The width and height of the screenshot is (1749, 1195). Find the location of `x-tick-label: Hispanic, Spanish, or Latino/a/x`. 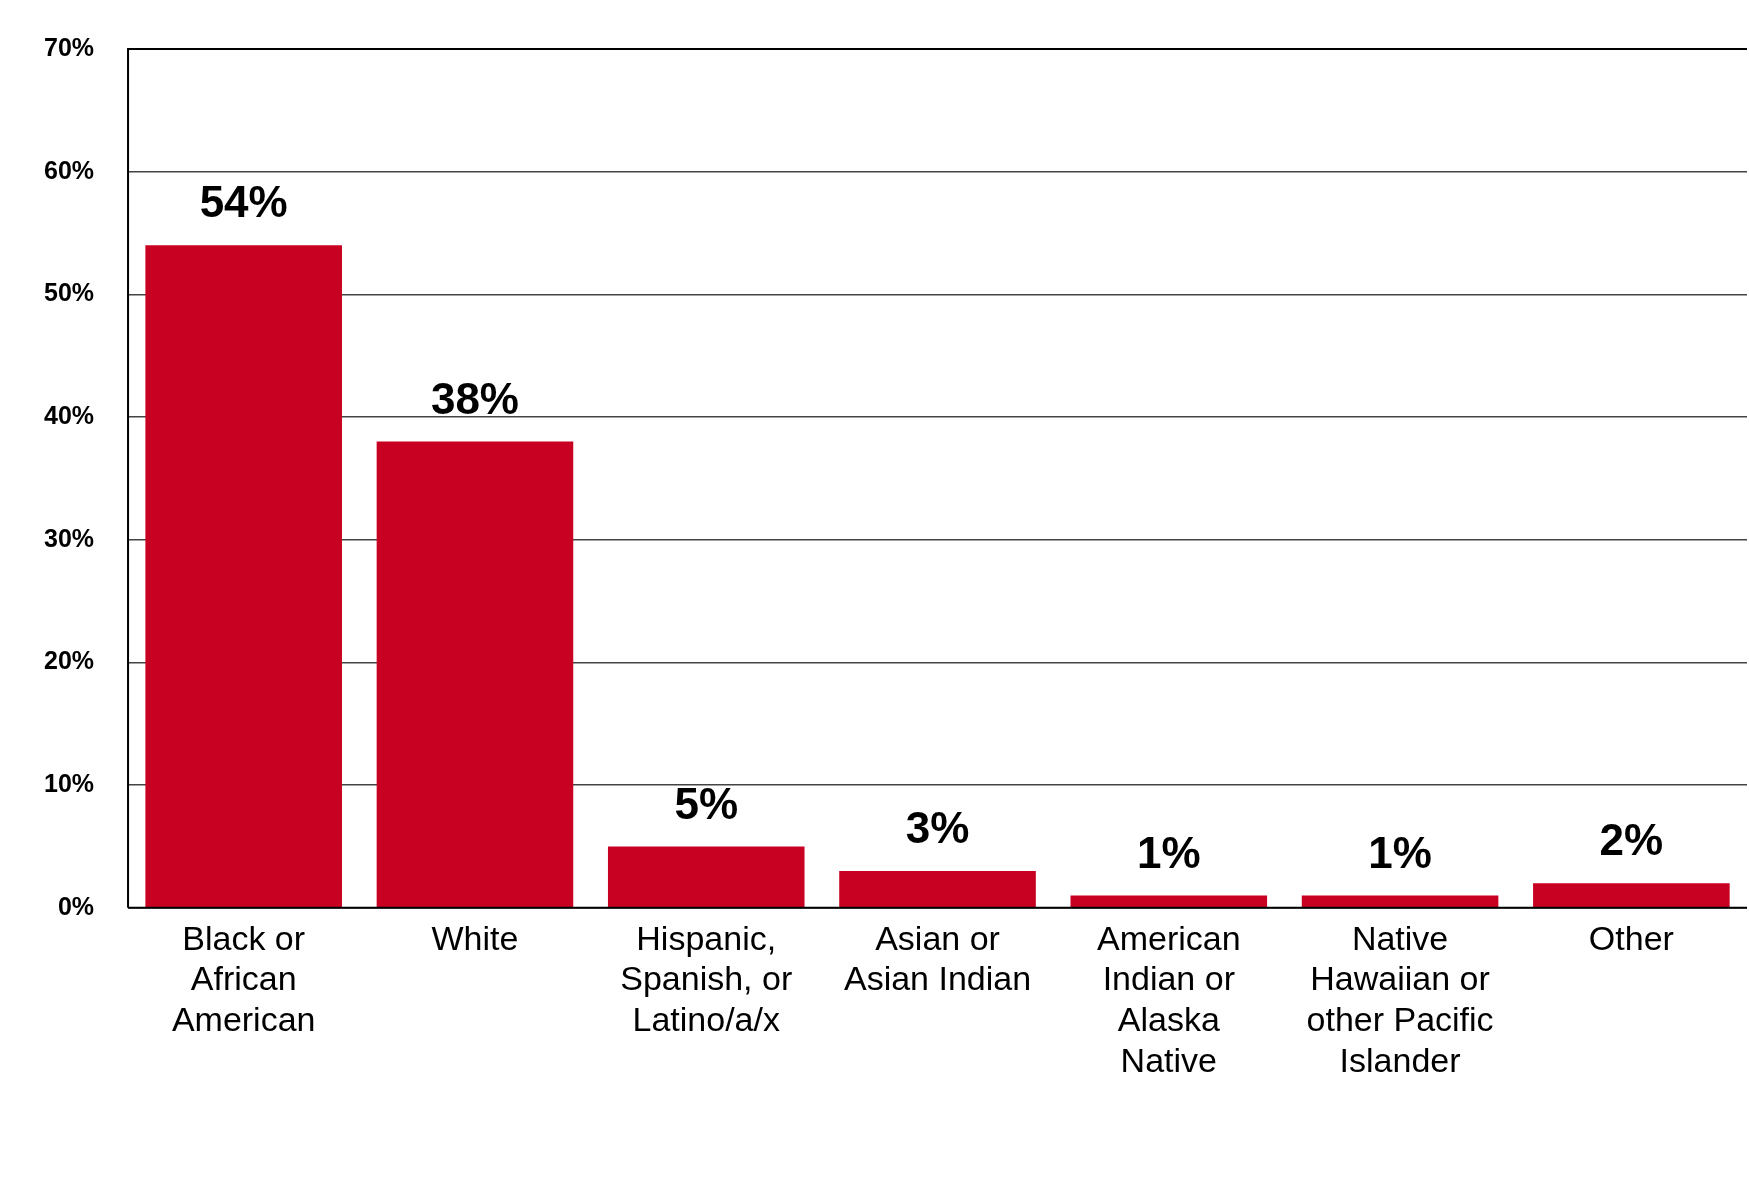

x-tick-label: Hispanic, Spanish, or Latino/a/x is located at coordinates (706, 978).